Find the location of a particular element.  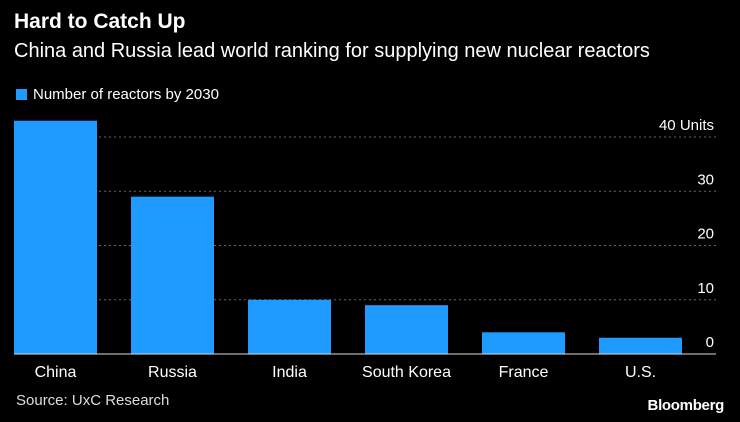

source-note: Source: UxC Research is located at coordinates (93, 400).